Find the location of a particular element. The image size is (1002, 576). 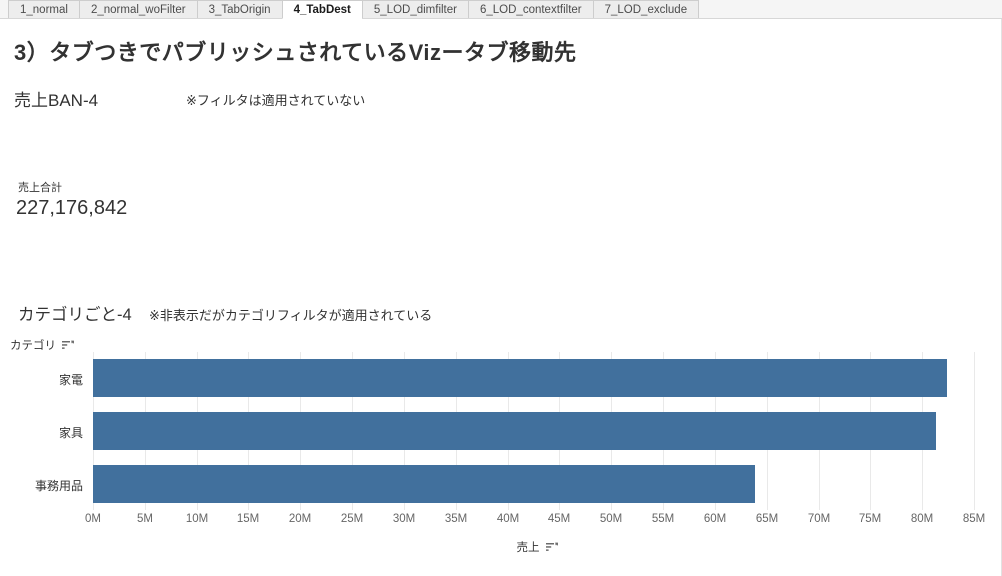

axis-tick-label: 65M is located at coordinates (767, 519).